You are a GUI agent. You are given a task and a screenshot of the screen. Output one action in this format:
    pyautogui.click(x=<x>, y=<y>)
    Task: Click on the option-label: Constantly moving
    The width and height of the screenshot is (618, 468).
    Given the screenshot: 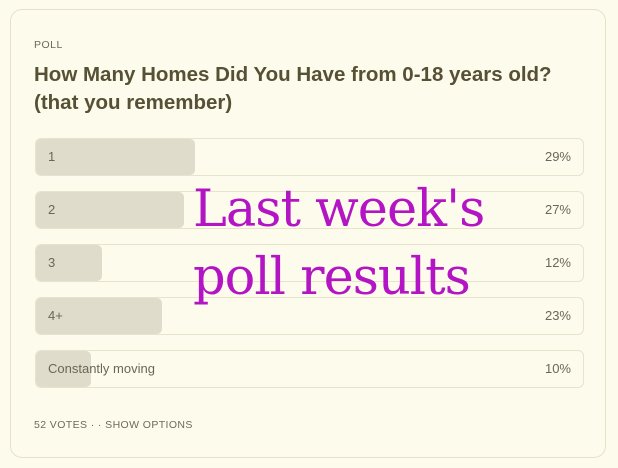 What is the action you would take?
    pyautogui.click(x=101, y=368)
    